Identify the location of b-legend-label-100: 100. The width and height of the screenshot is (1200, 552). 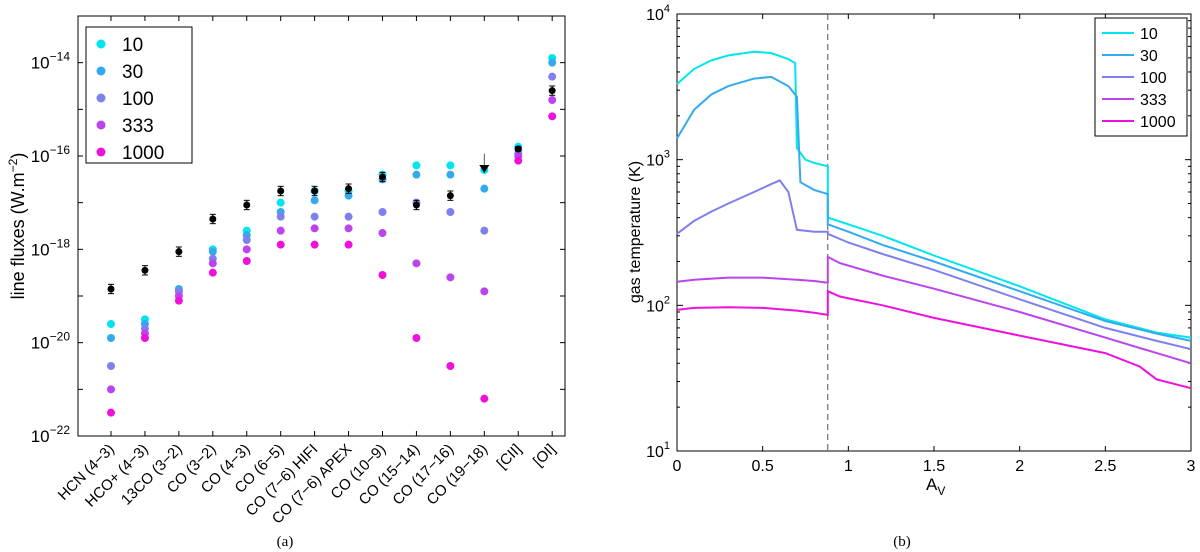
(1153, 78).